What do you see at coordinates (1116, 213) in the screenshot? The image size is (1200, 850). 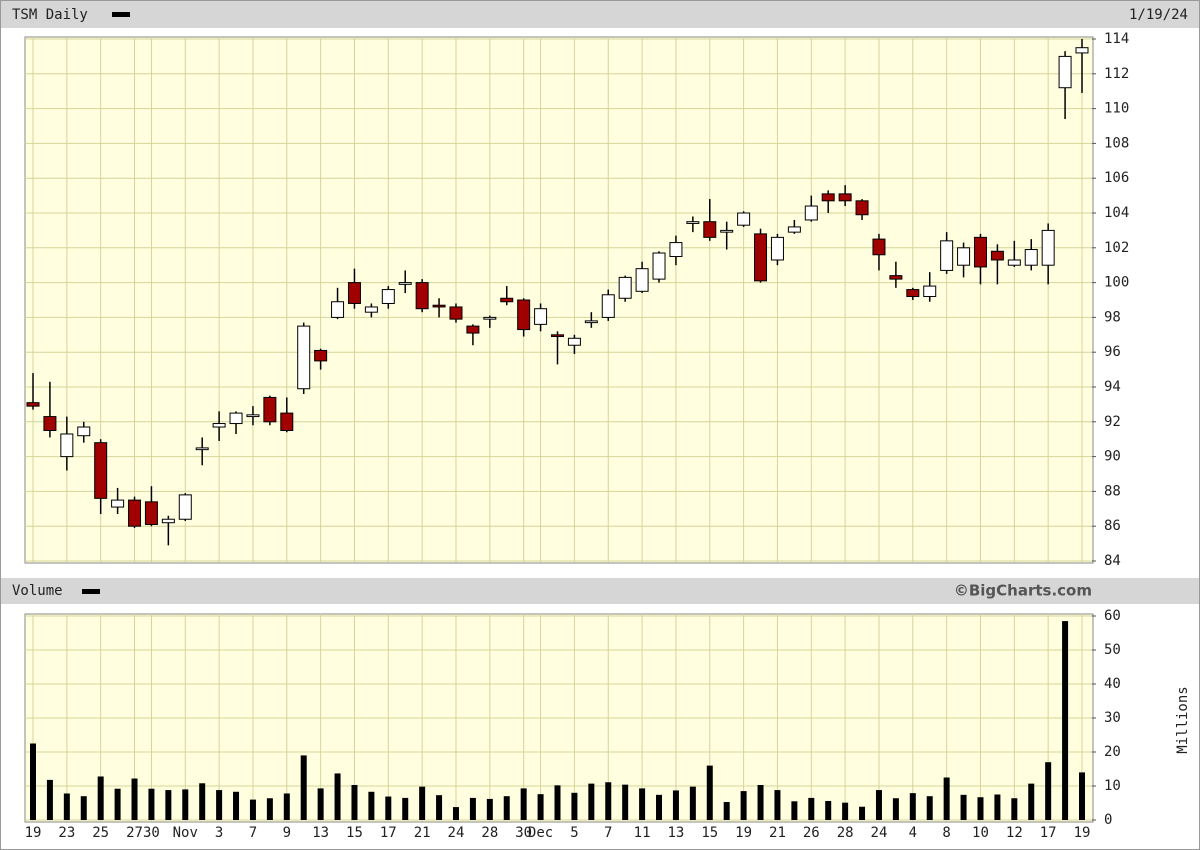 I see `y-tick-label: 104` at bounding box center [1116, 213].